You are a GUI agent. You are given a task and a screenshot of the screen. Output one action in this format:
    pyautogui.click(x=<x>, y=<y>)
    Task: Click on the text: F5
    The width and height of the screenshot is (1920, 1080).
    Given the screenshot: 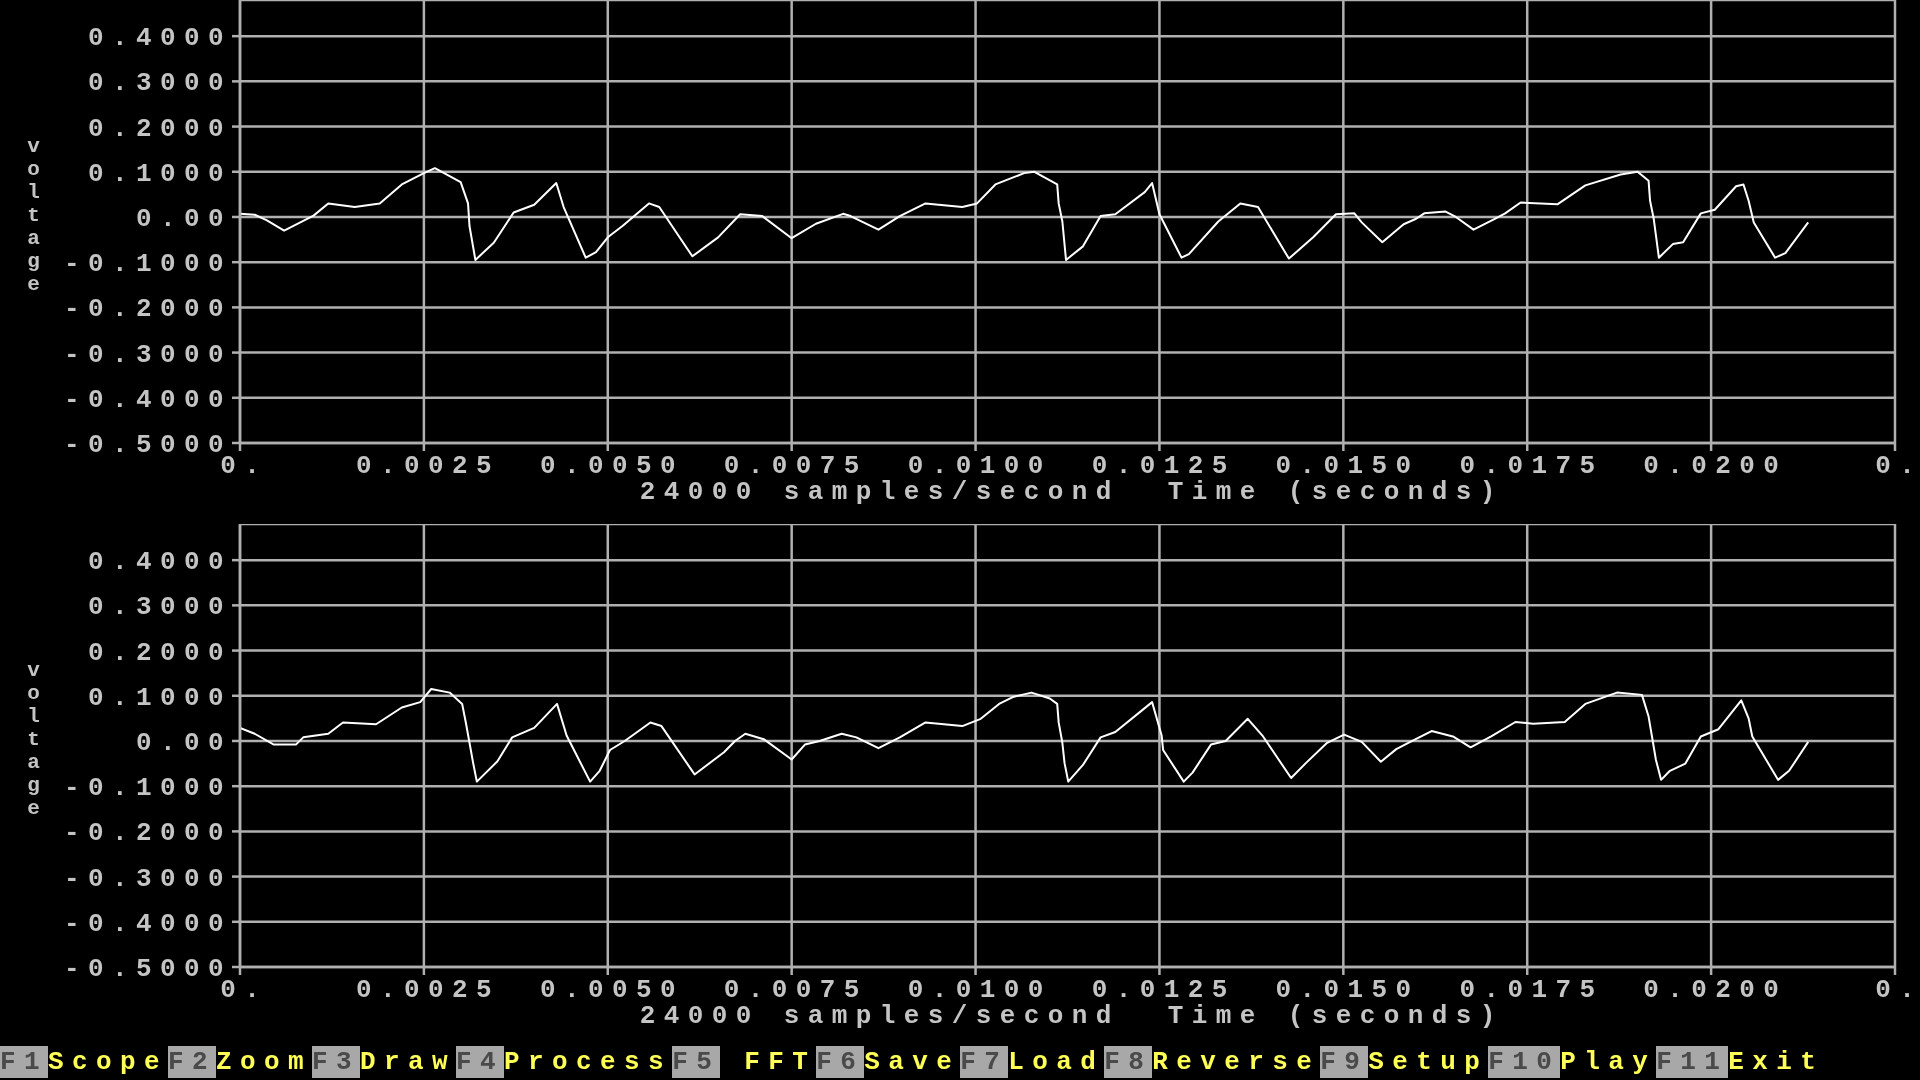 What is the action you would take?
    pyautogui.click(x=696, y=1062)
    